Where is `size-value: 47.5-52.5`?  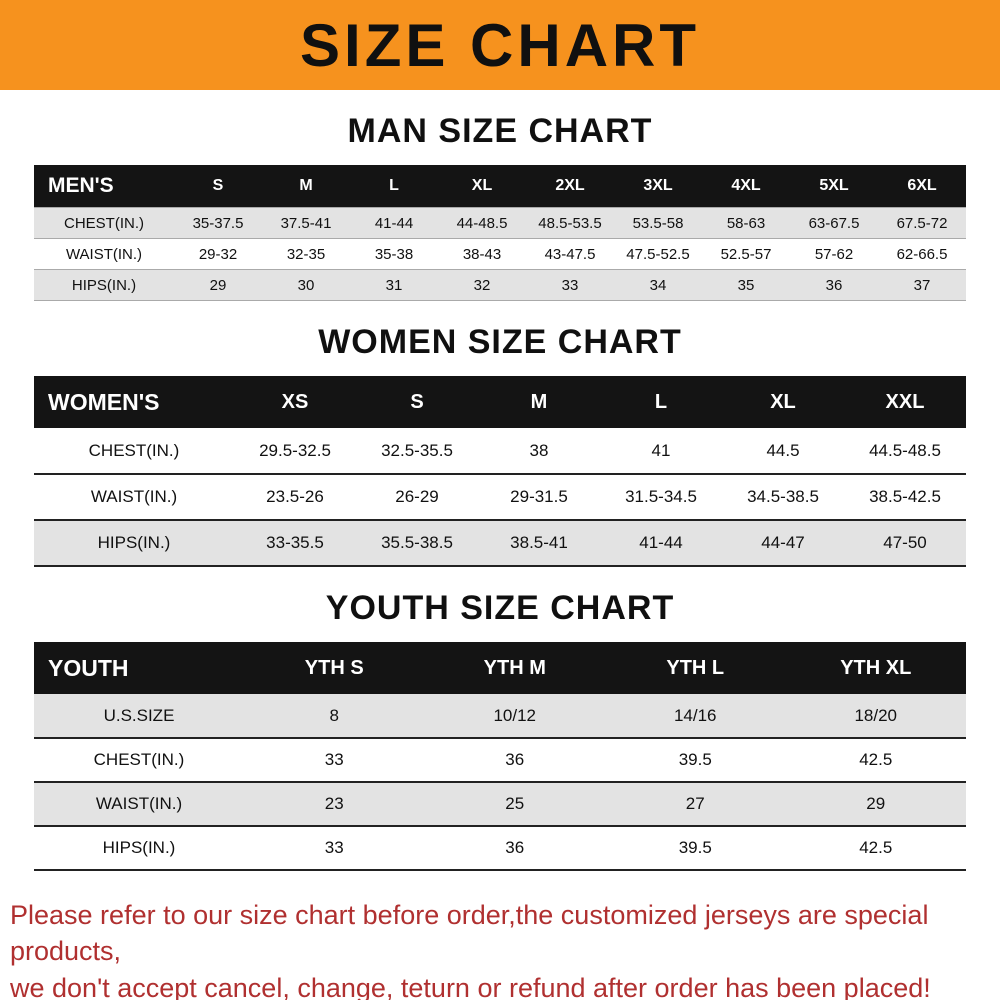 size-value: 47.5-52.5 is located at coordinates (658, 254).